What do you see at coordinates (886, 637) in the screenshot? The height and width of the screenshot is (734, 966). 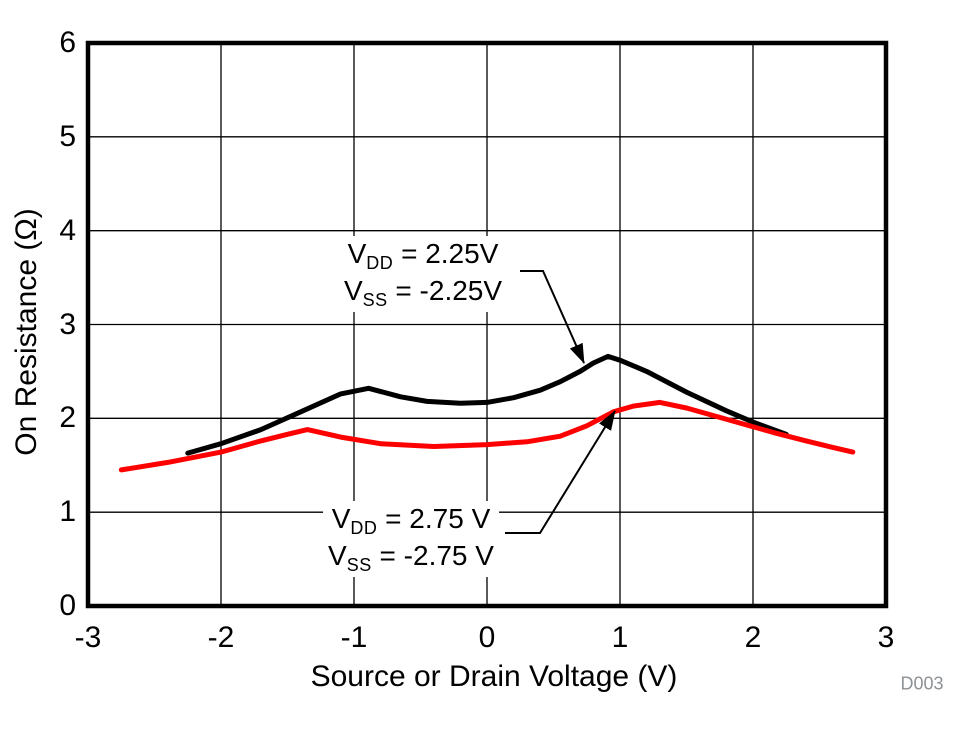 I see `x-tick-label: 3` at bounding box center [886, 637].